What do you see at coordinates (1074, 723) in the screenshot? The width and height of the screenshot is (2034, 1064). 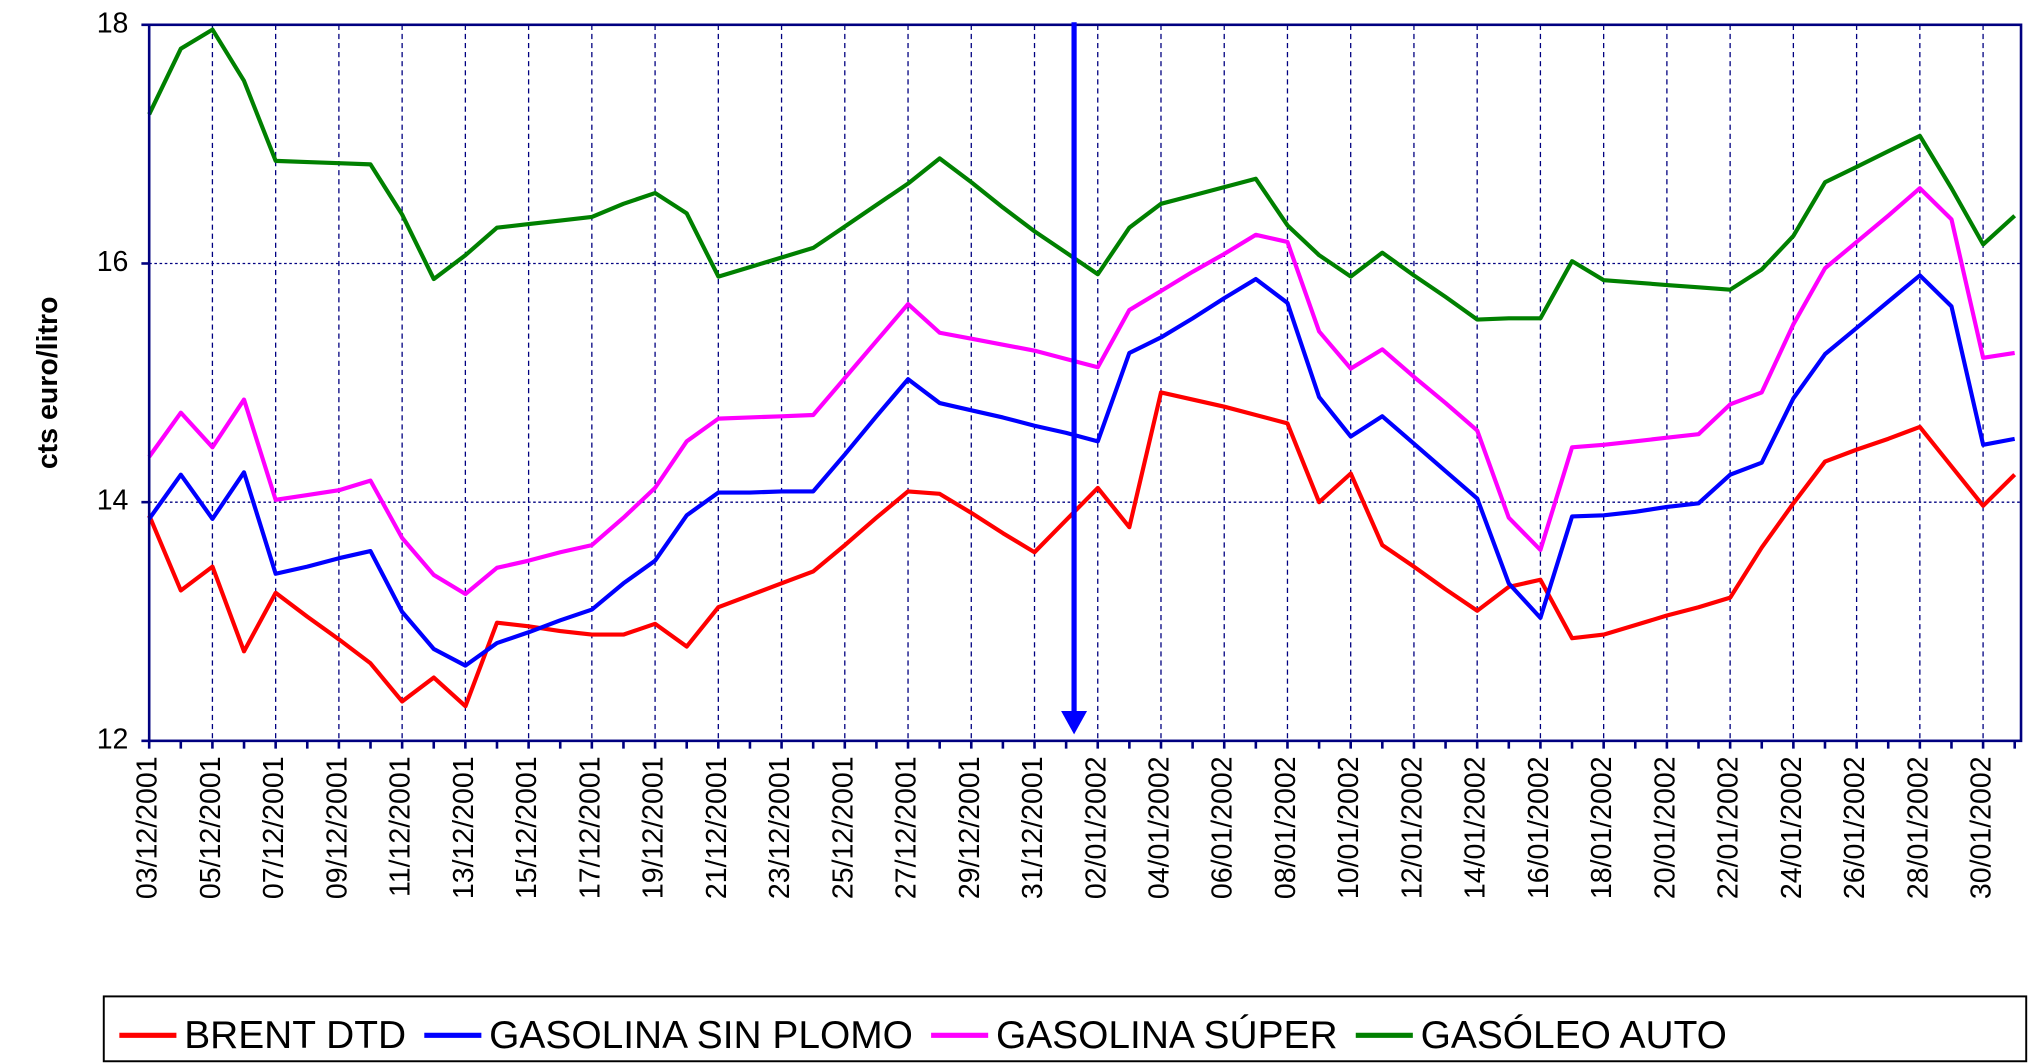 I see `arrow-head` at bounding box center [1074, 723].